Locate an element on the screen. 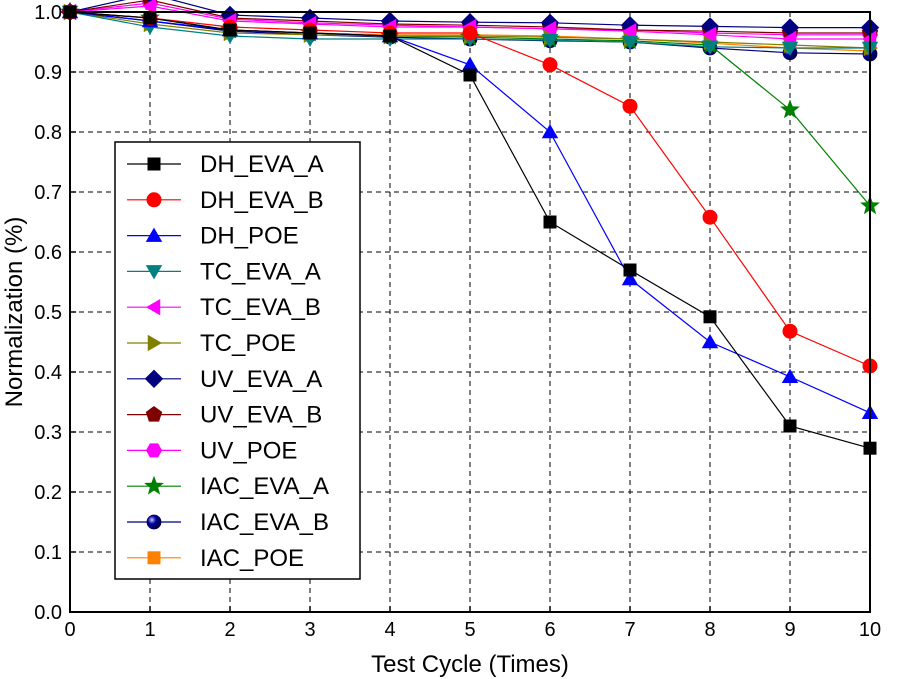 The width and height of the screenshot is (902, 679). legend-label: TC_POE is located at coordinates (248, 343).